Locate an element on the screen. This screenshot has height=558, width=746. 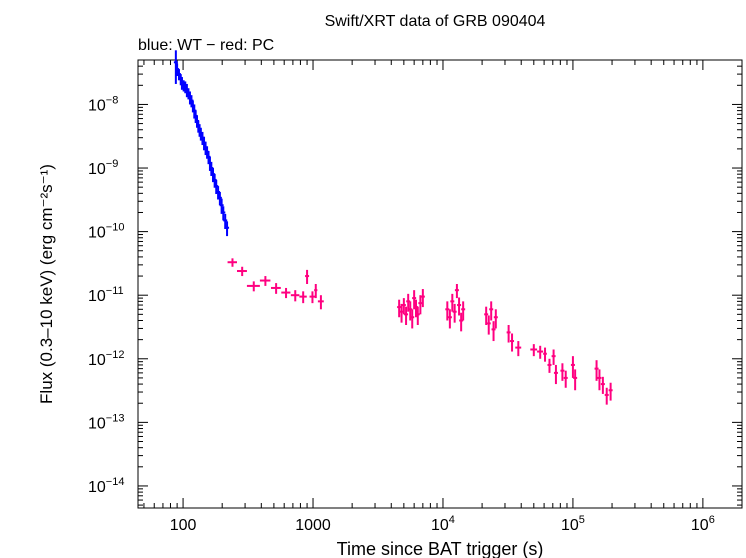
y-tick-label: 10⁻¹¹ is located at coordinates (106, 295).